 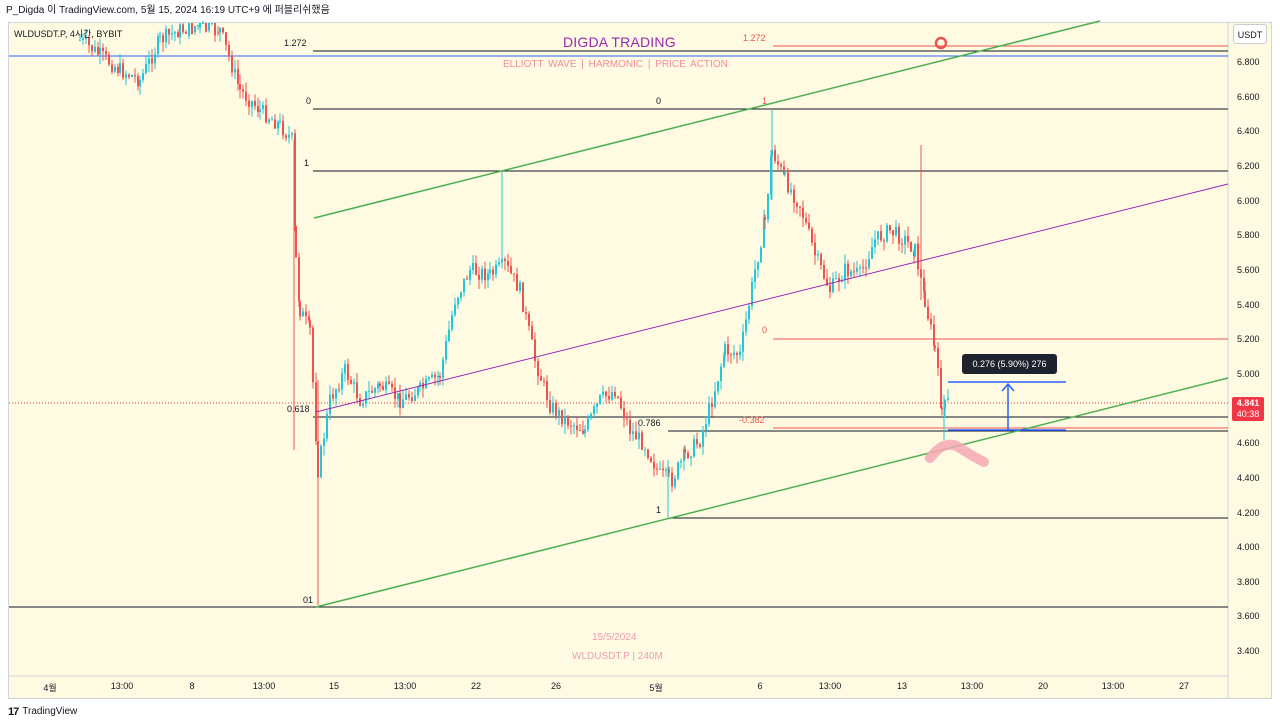 I want to click on current-price-badge: 4.841 40:38, so click(x=1248, y=409).